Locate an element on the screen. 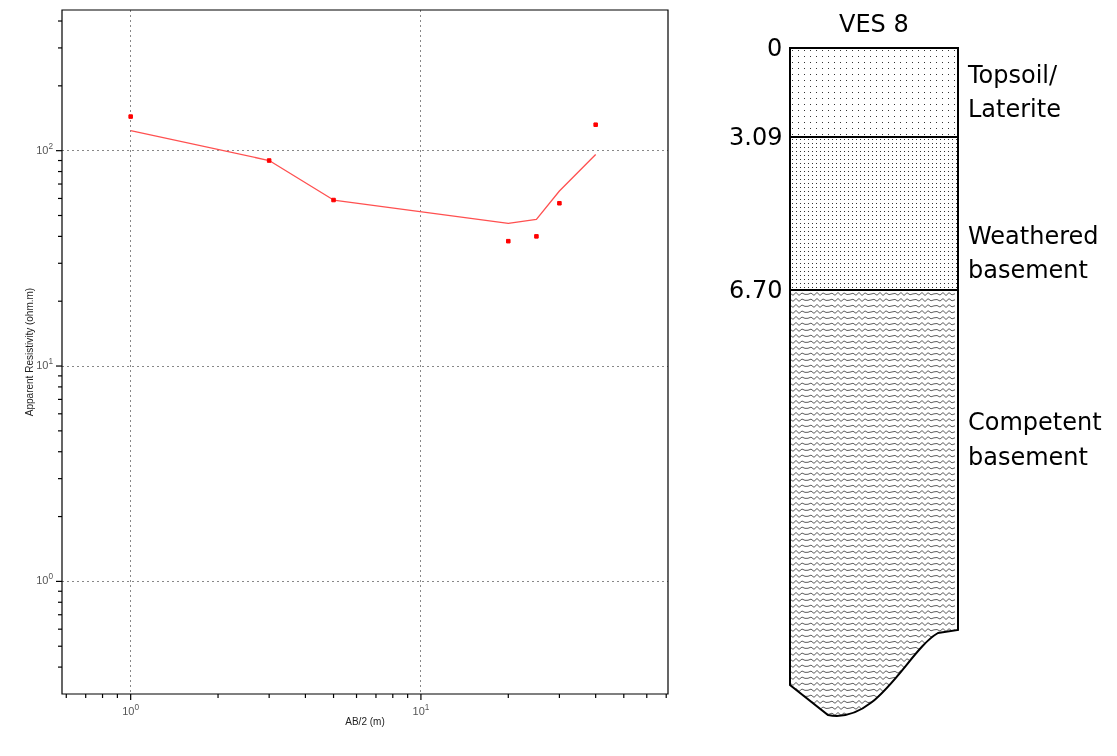 The width and height of the screenshot is (1117, 756). x-axis-title: AB/2 (m) is located at coordinates (365, 721).